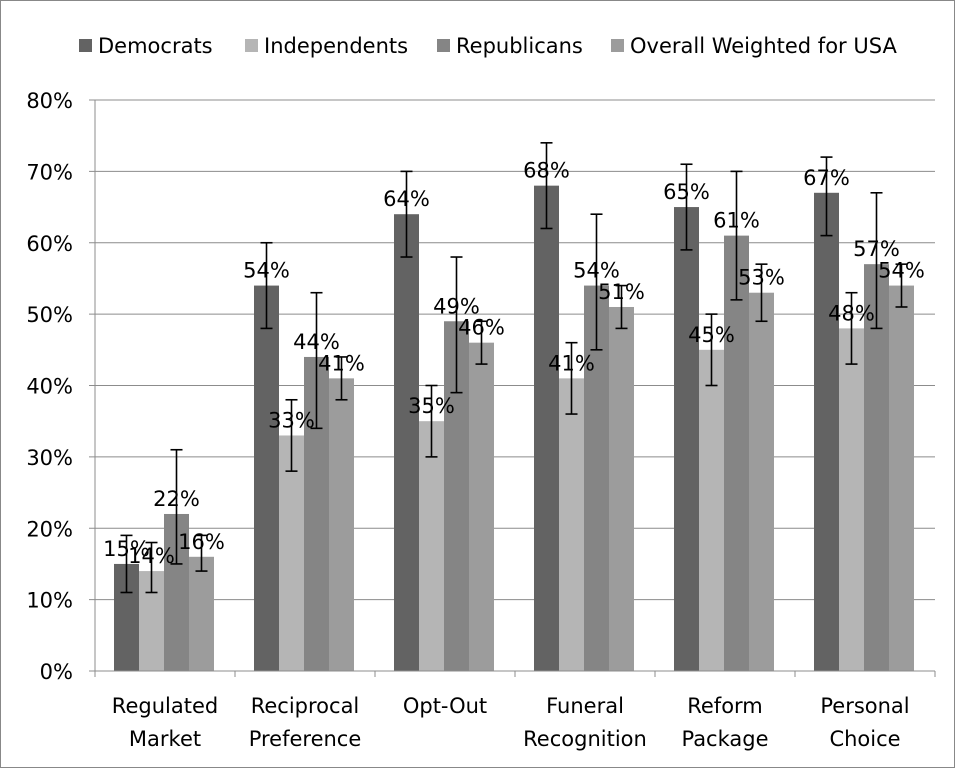  What do you see at coordinates (56, 672) in the screenshot?
I see `y-tick-label: 0%` at bounding box center [56, 672].